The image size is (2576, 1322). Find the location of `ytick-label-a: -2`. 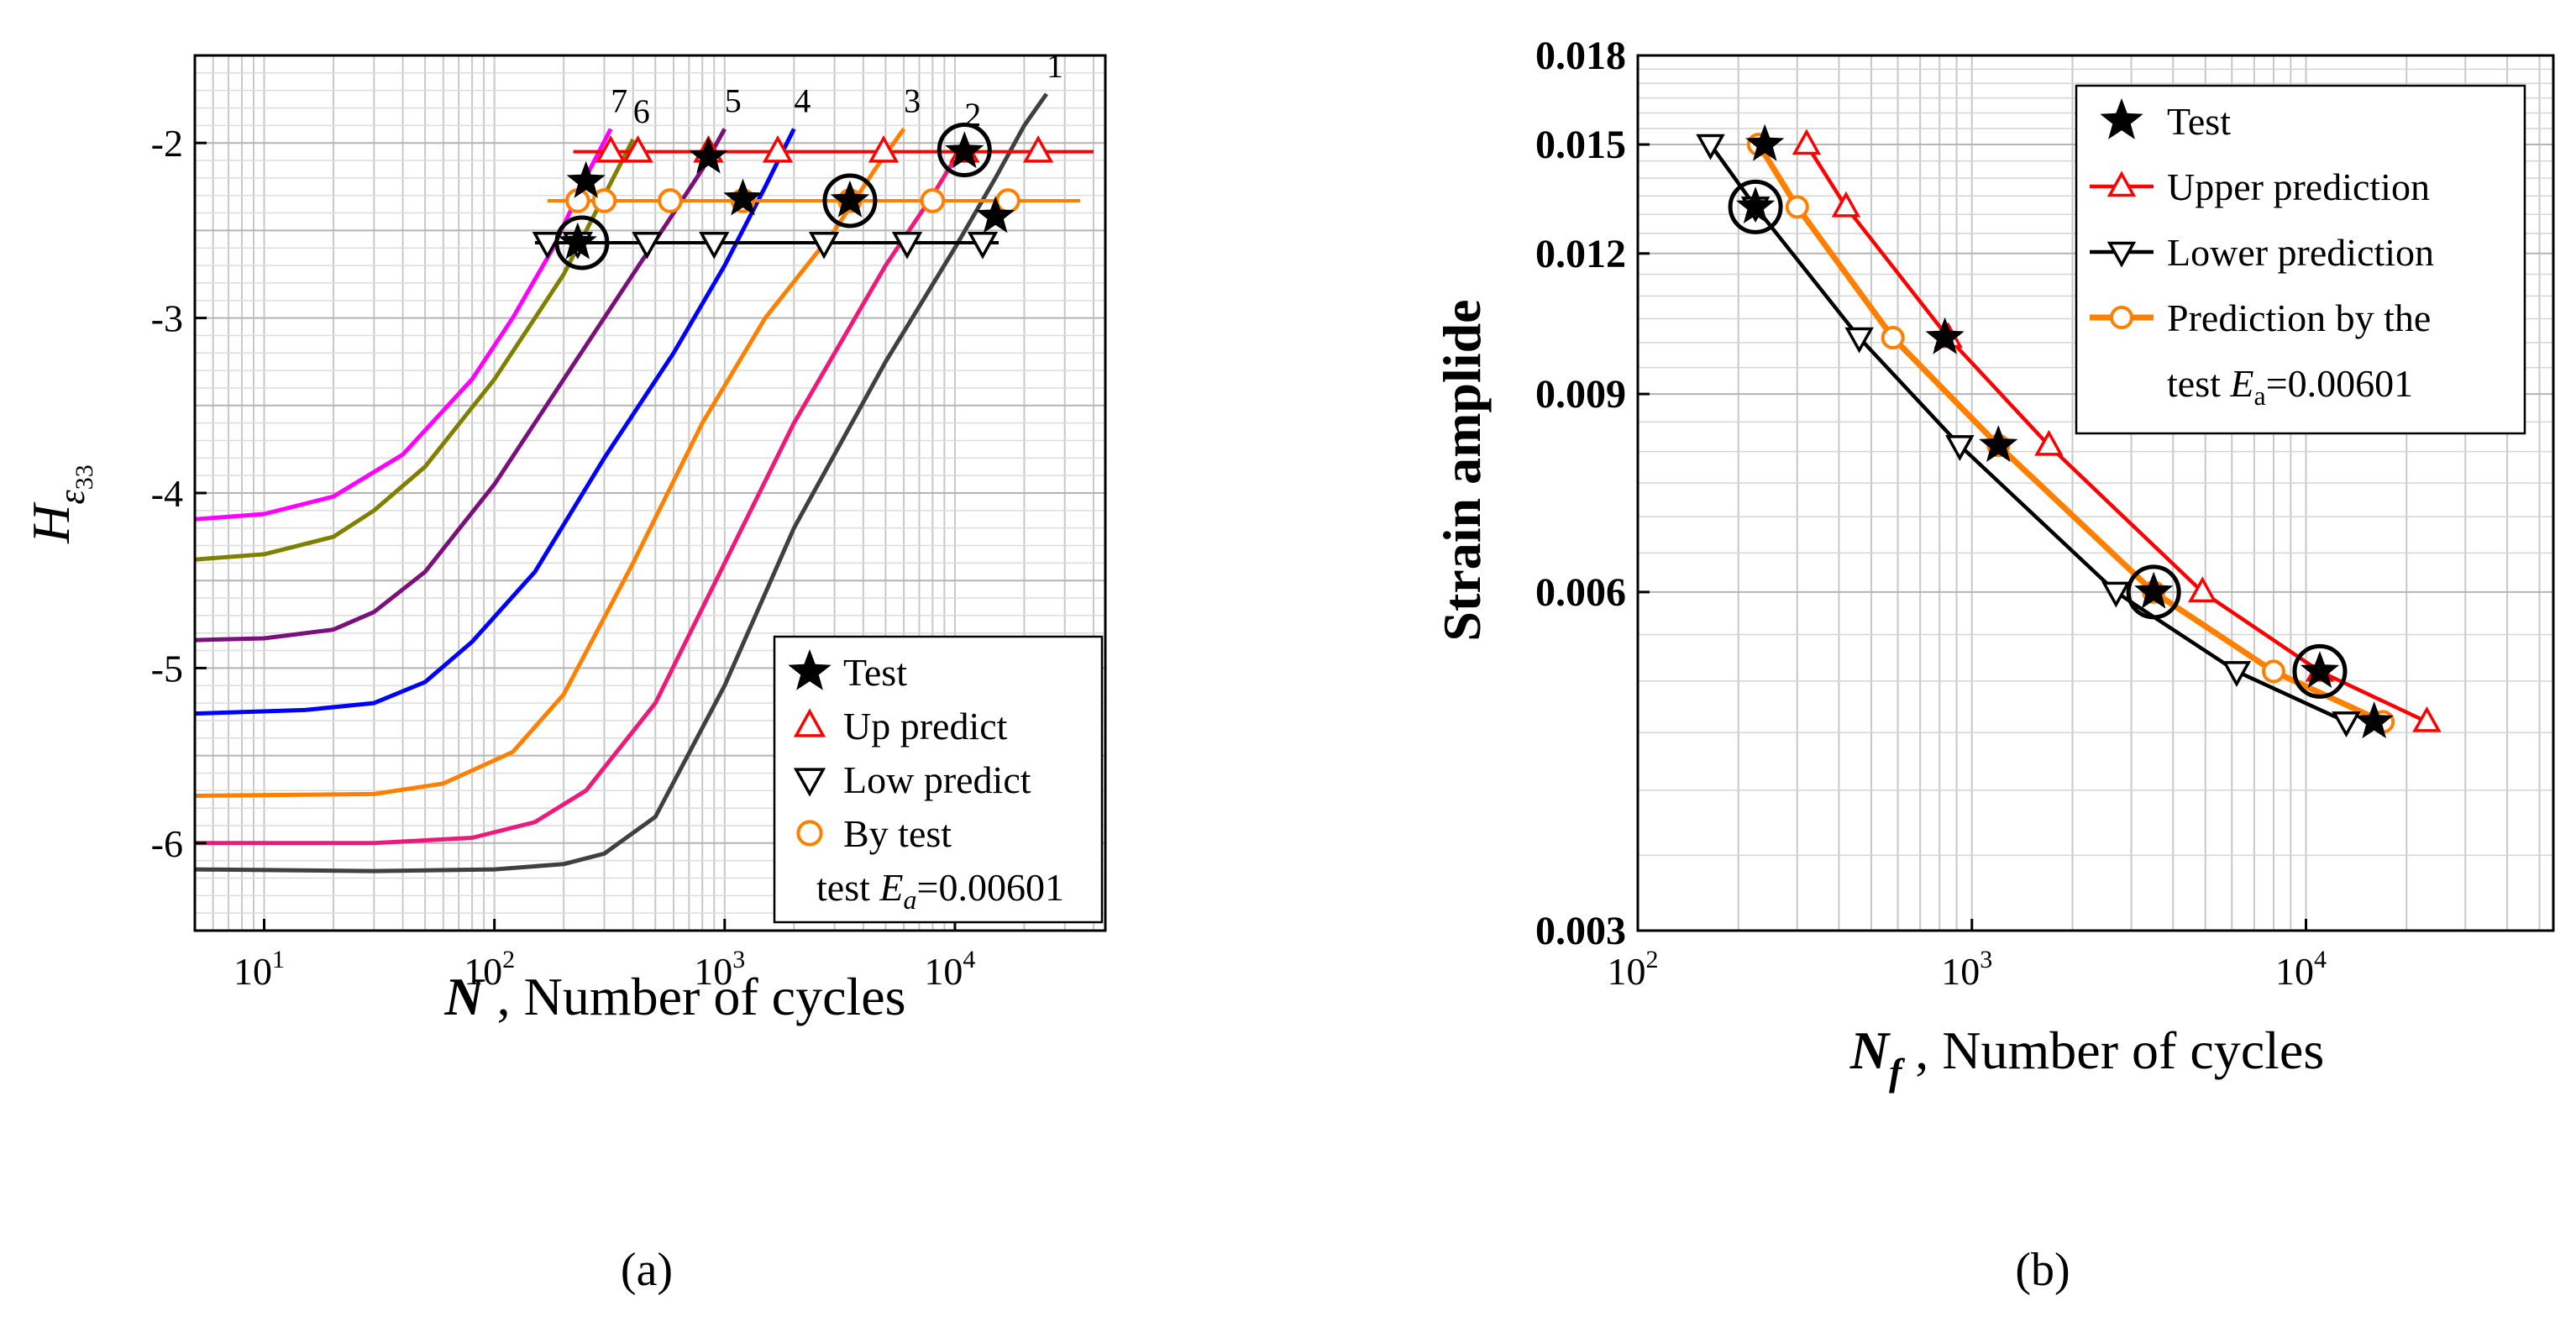

ytick-label-a: -2 is located at coordinates (167, 143).